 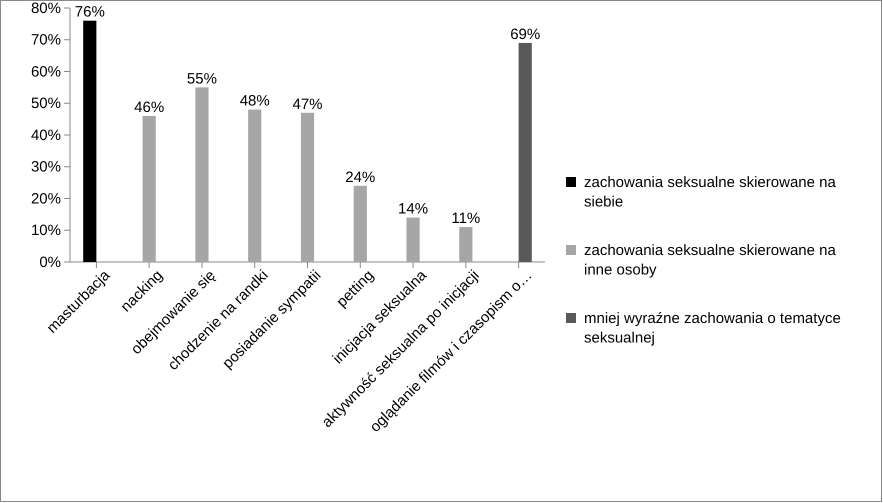 What do you see at coordinates (360, 177) in the screenshot?
I see `data-label: 24%` at bounding box center [360, 177].